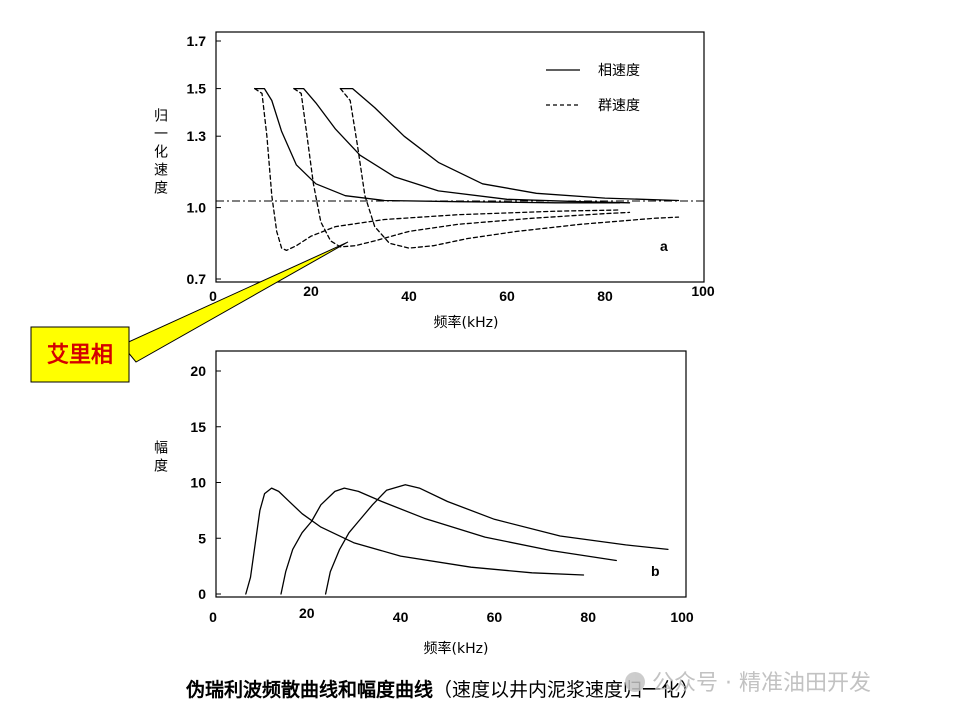 The image size is (960, 720). Describe the element at coordinates (619, 106) in the screenshot. I see `legend-group-label: 群速度` at that location.